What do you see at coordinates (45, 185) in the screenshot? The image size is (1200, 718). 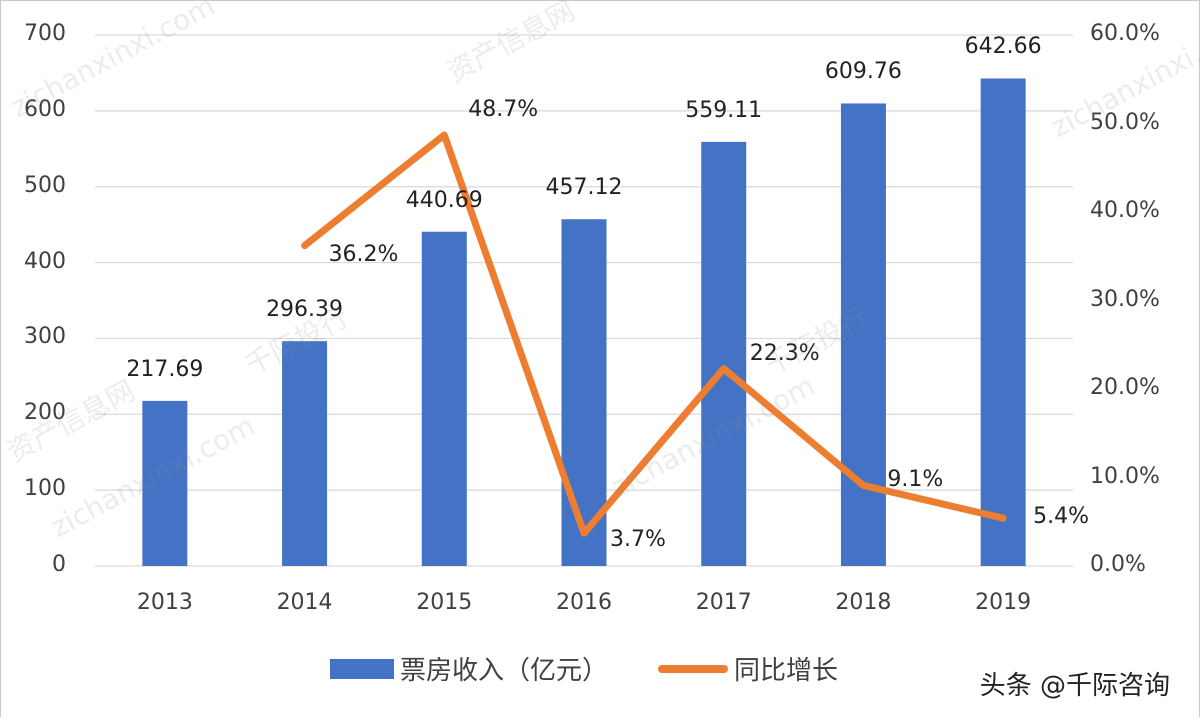 I see `left-axis-tick: 500` at bounding box center [45, 185].